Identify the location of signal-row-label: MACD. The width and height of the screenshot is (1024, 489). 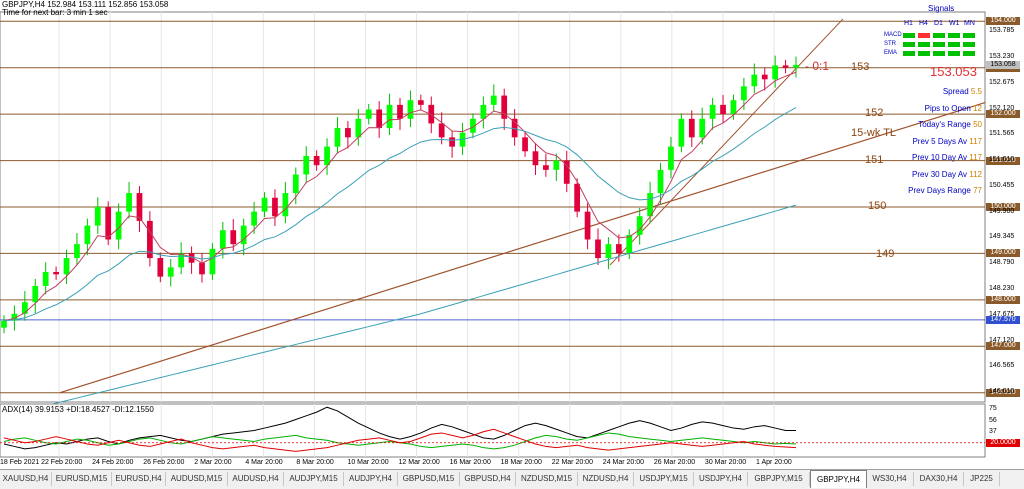
(893, 35).